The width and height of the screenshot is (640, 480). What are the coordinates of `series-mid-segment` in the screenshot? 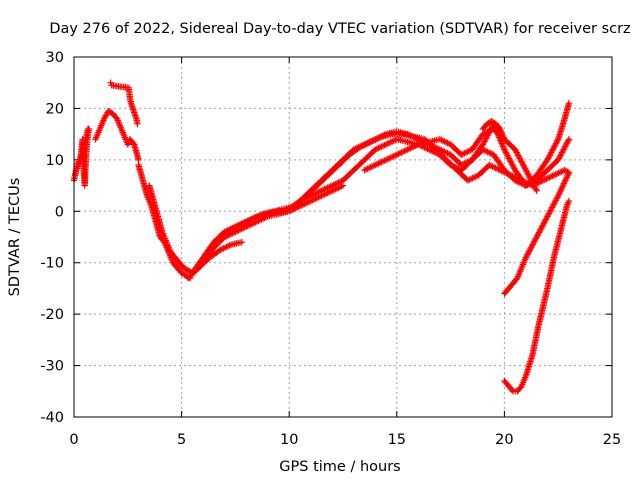 It's located at (311, 200).